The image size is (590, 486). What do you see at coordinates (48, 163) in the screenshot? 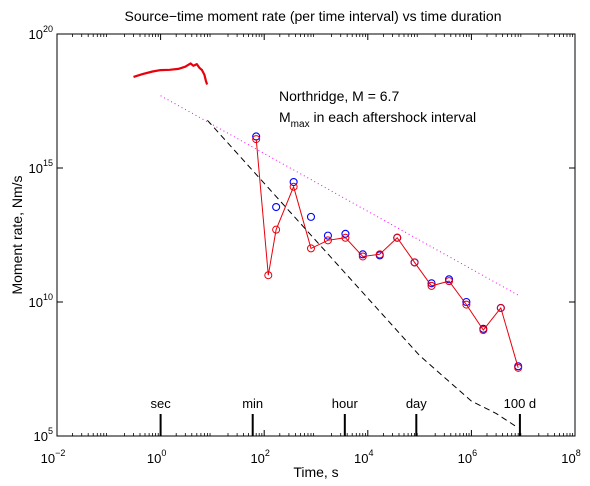
I see `y-tick-exp: 15` at bounding box center [48, 163].